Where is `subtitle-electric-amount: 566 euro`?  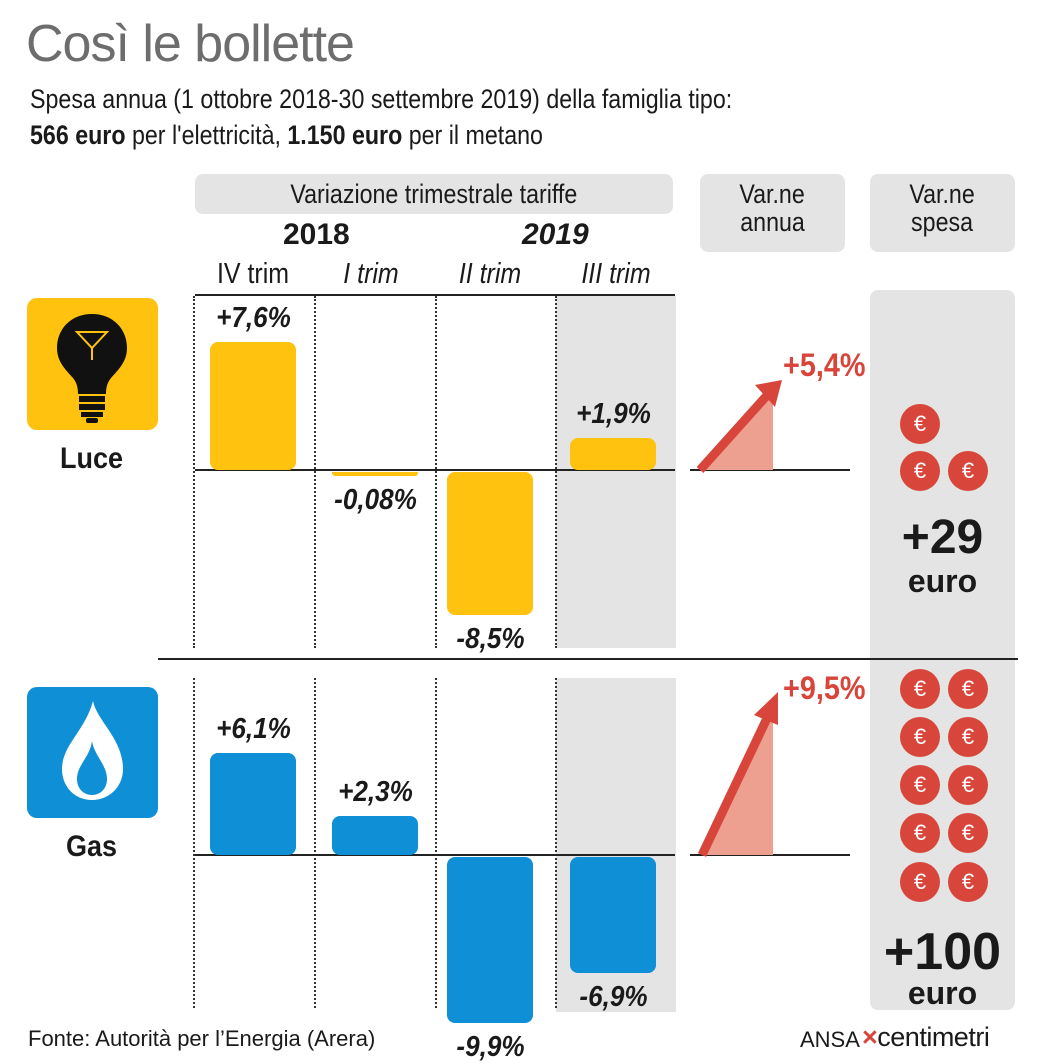
subtitle-electric-amount: 566 euro is located at coordinates (78, 135).